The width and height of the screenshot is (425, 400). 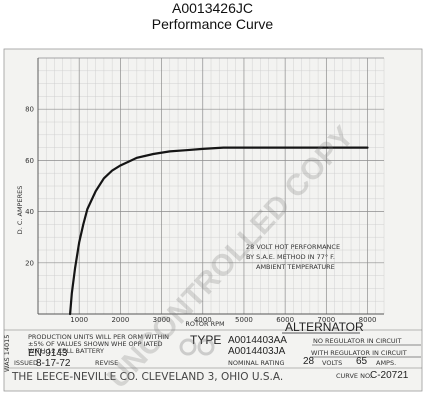 I want to click on y-axis-label: D. C. AMPERES, so click(x=20, y=210).